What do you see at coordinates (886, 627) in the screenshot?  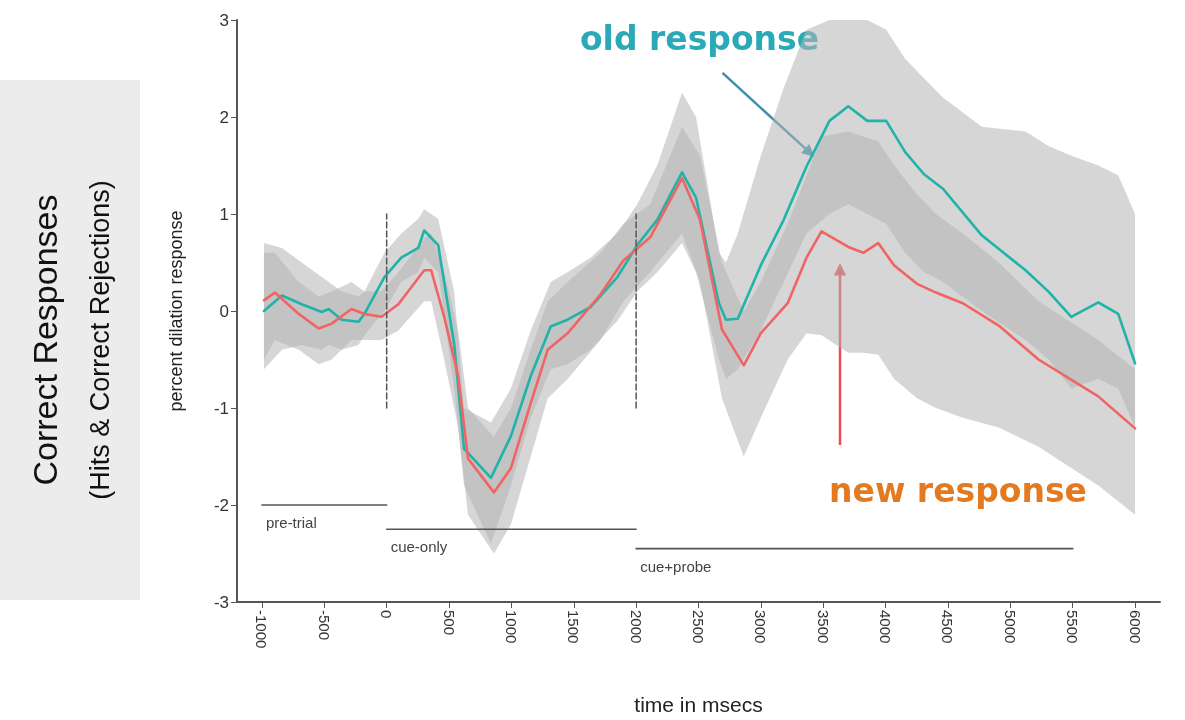 I see `x-tick-label: 4000` at bounding box center [886, 627].